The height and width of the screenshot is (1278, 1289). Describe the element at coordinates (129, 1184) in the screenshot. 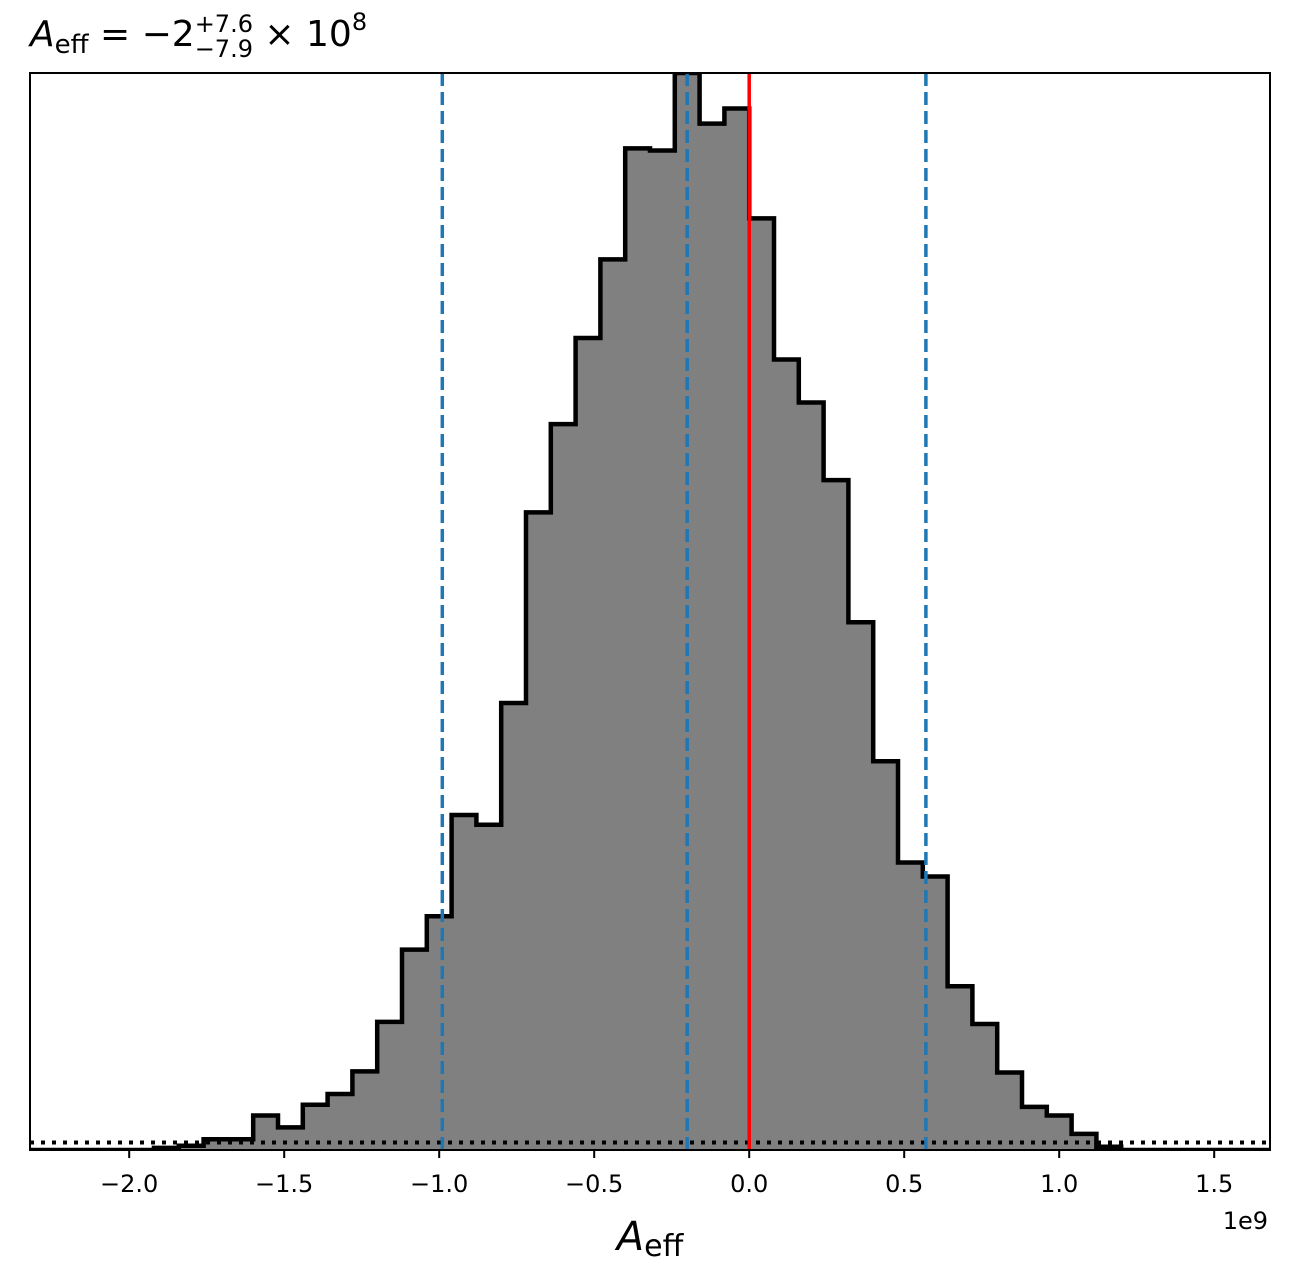

I see `x-tick-label: −2.0` at that location.